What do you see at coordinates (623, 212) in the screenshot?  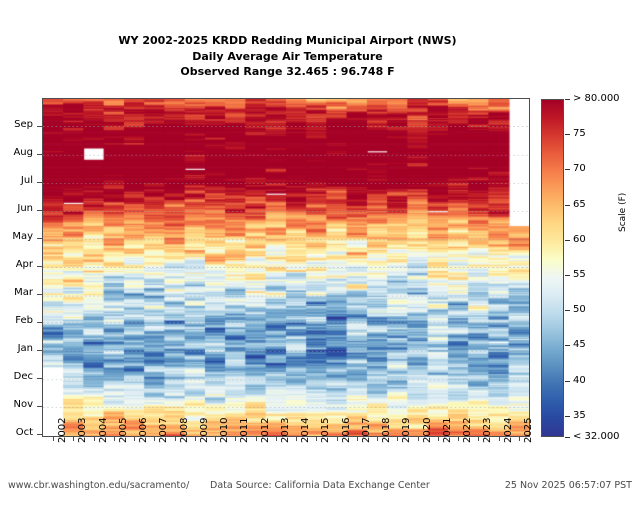 I see `colorbar-title: Scale (F)` at bounding box center [623, 212].